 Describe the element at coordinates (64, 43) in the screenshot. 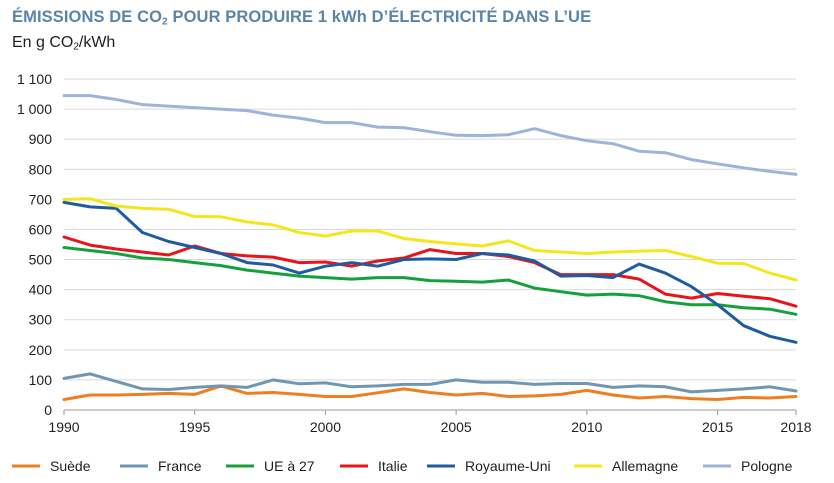

I see `chart-subtitle: En g CO2/kWh` at that location.